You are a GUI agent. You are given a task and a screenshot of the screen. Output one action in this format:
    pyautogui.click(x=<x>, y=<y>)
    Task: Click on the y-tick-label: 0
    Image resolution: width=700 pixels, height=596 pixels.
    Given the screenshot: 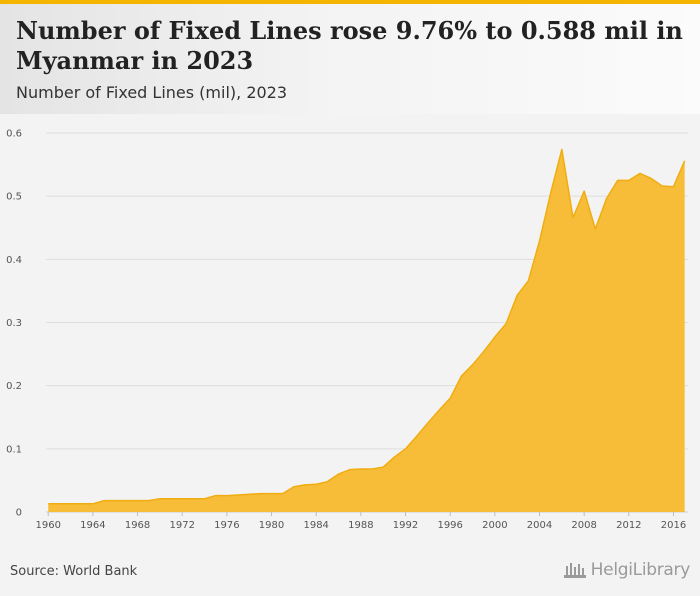 What is the action you would take?
    pyautogui.click(x=19, y=513)
    